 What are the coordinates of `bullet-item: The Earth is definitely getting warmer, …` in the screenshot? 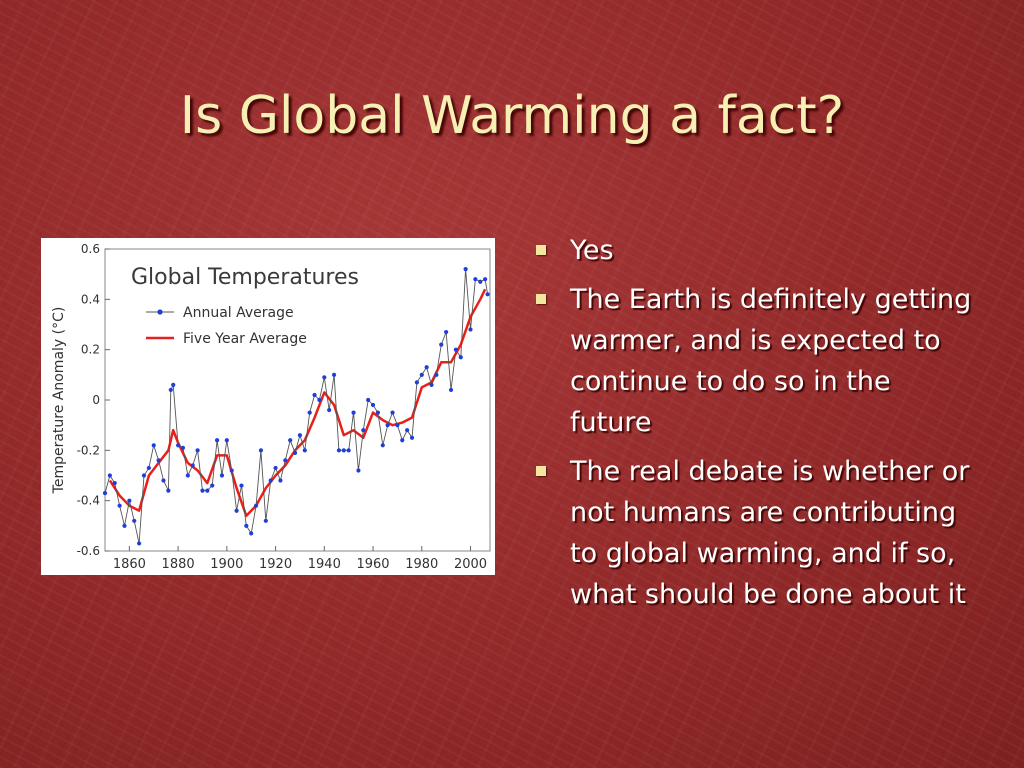 It's located at (752, 361).